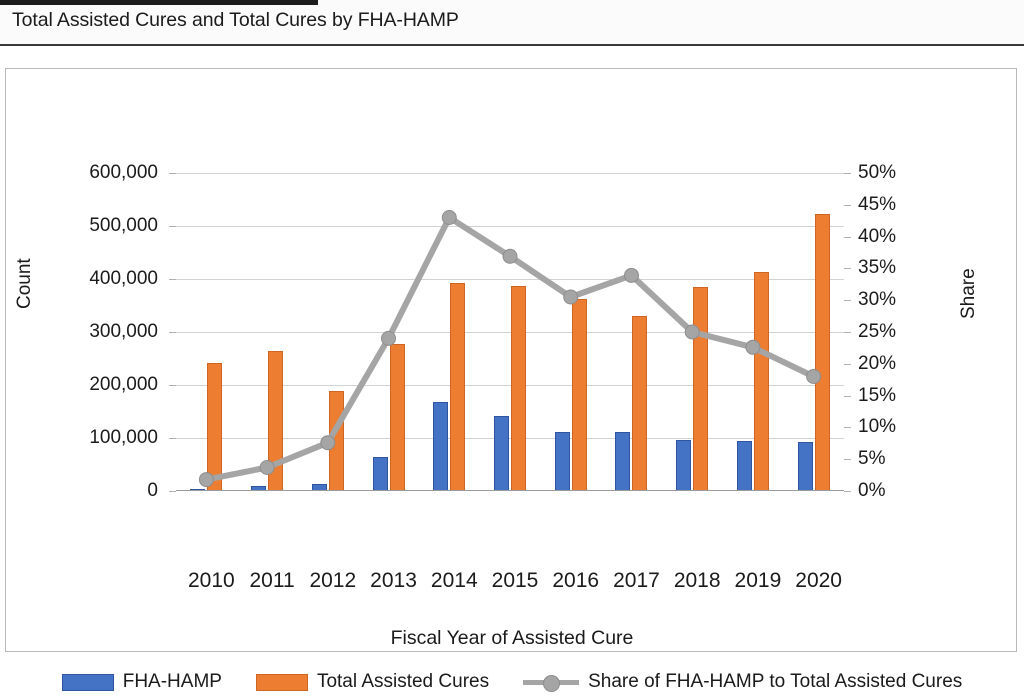 The height and width of the screenshot is (699, 1024). What do you see at coordinates (123, 225) in the screenshot?
I see `y-axis-tick-label: 500,000` at bounding box center [123, 225].